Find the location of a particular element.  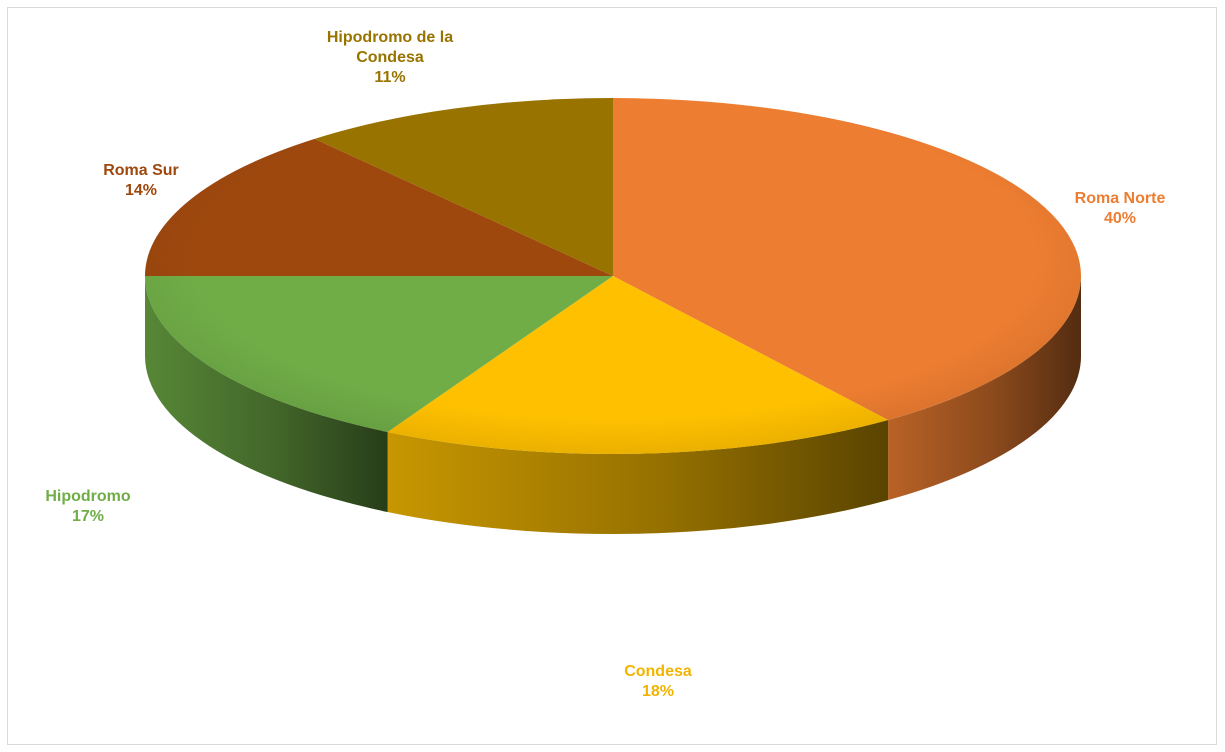

pie-label-name-condesa: Condesa is located at coordinates (658, 671).